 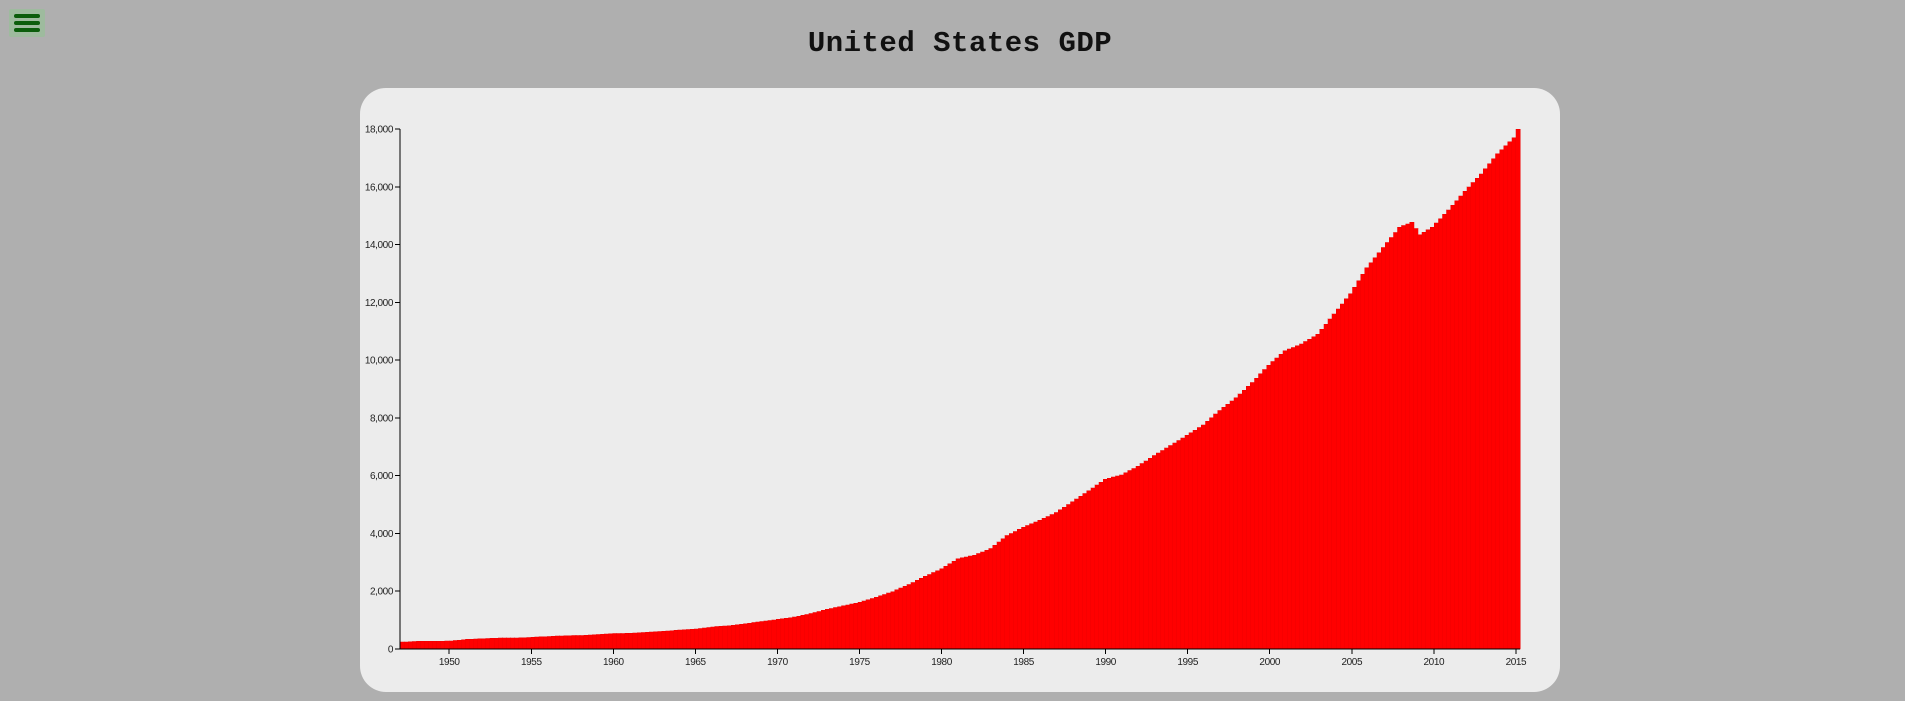 What do you see at coordinates (695, 662) in the screenshot?
I see `x-tick-label: 1965` at bounding box center [695, 662].